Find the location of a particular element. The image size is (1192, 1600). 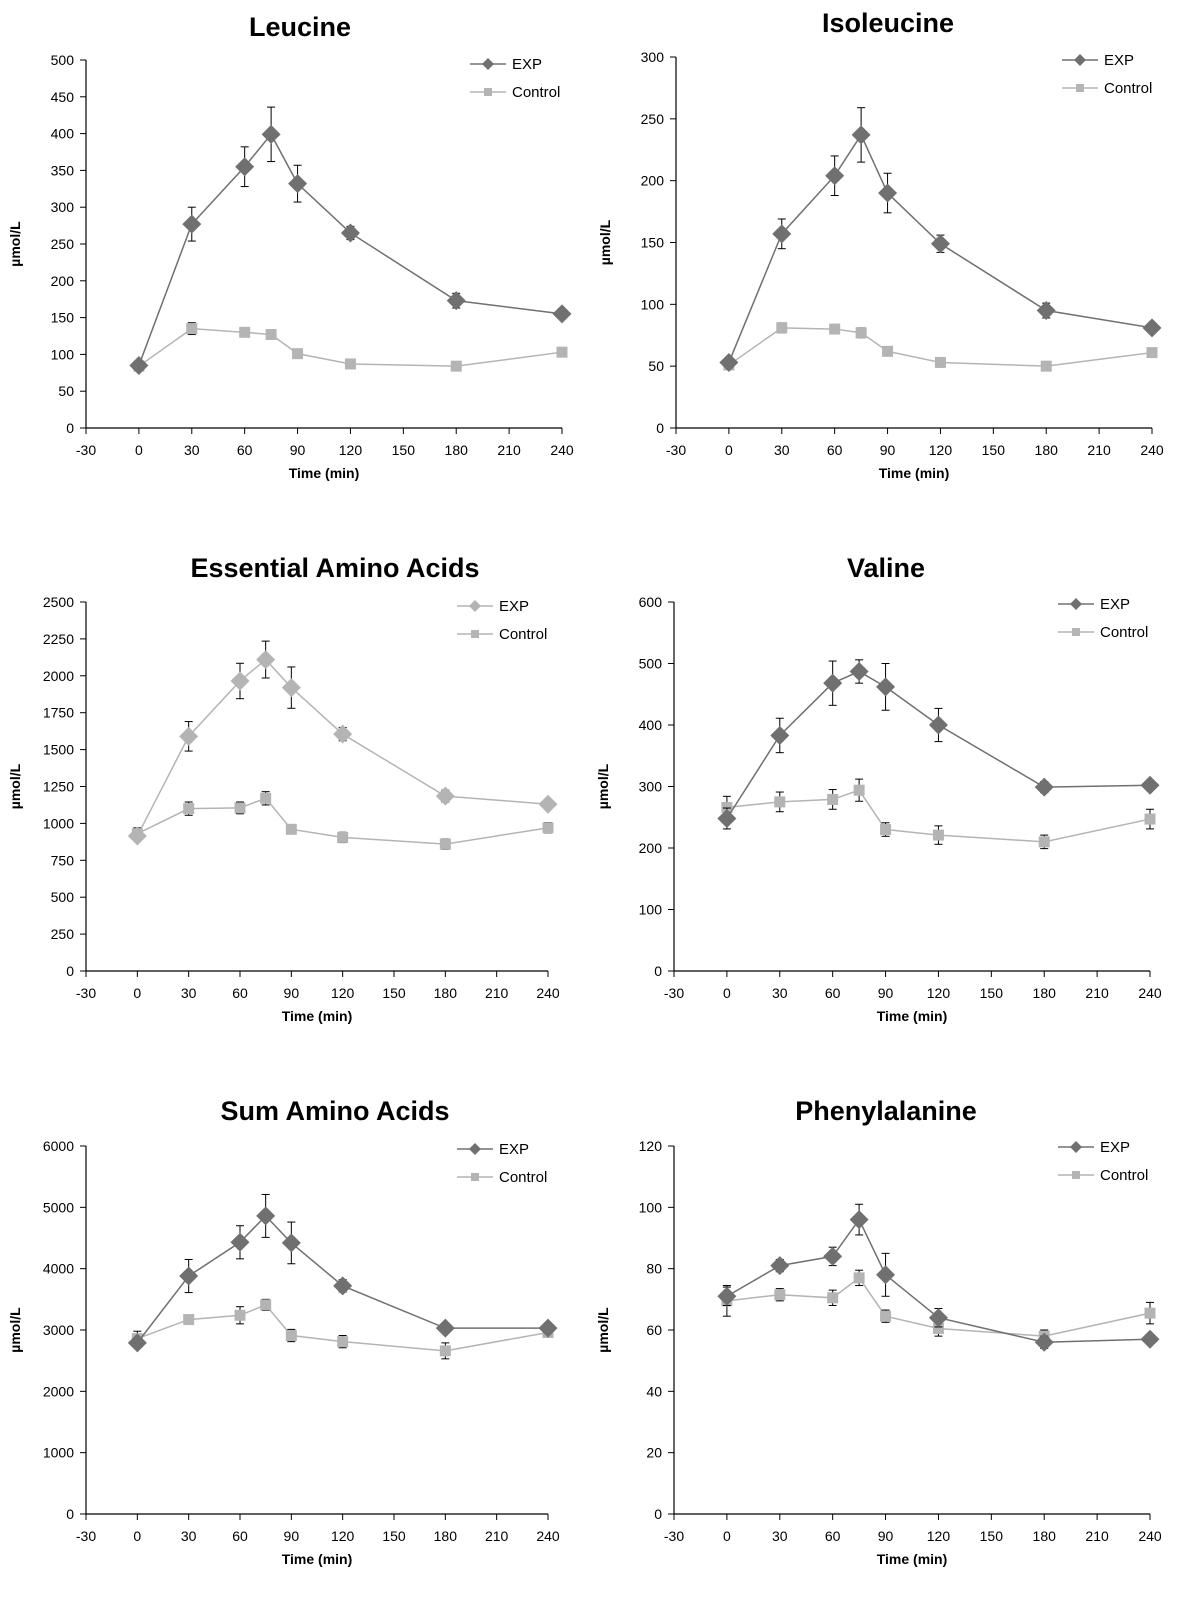

y-tick-label: 2500 is located at coordinates (58, 602).